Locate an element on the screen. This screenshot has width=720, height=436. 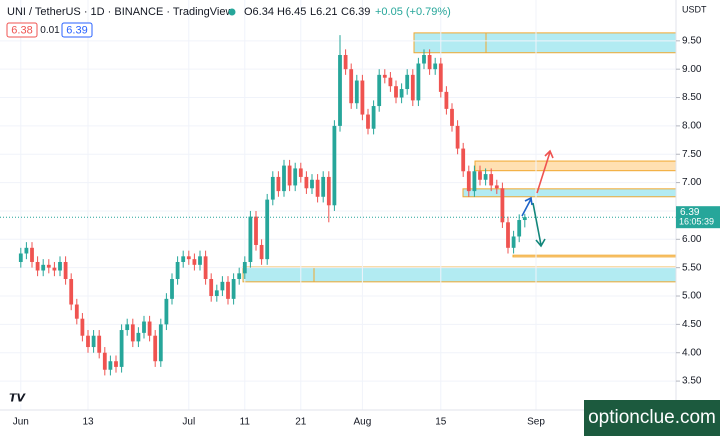
buy-price: 6.39 is located at coordinates (76, 30).